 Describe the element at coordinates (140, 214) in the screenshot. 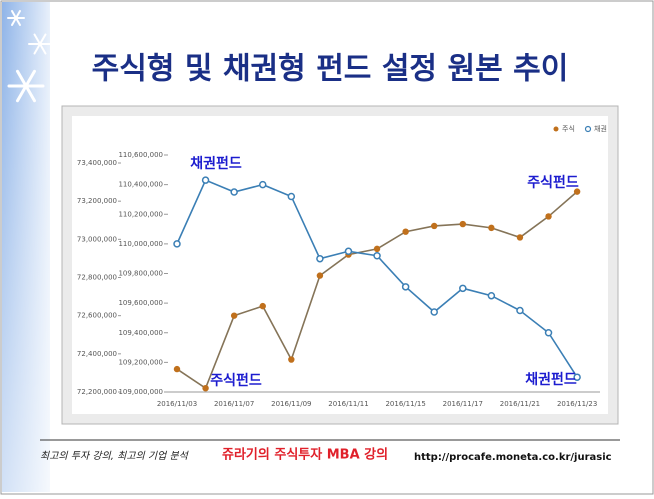

I see `y2-tick-label: 110,200,000` at that location.